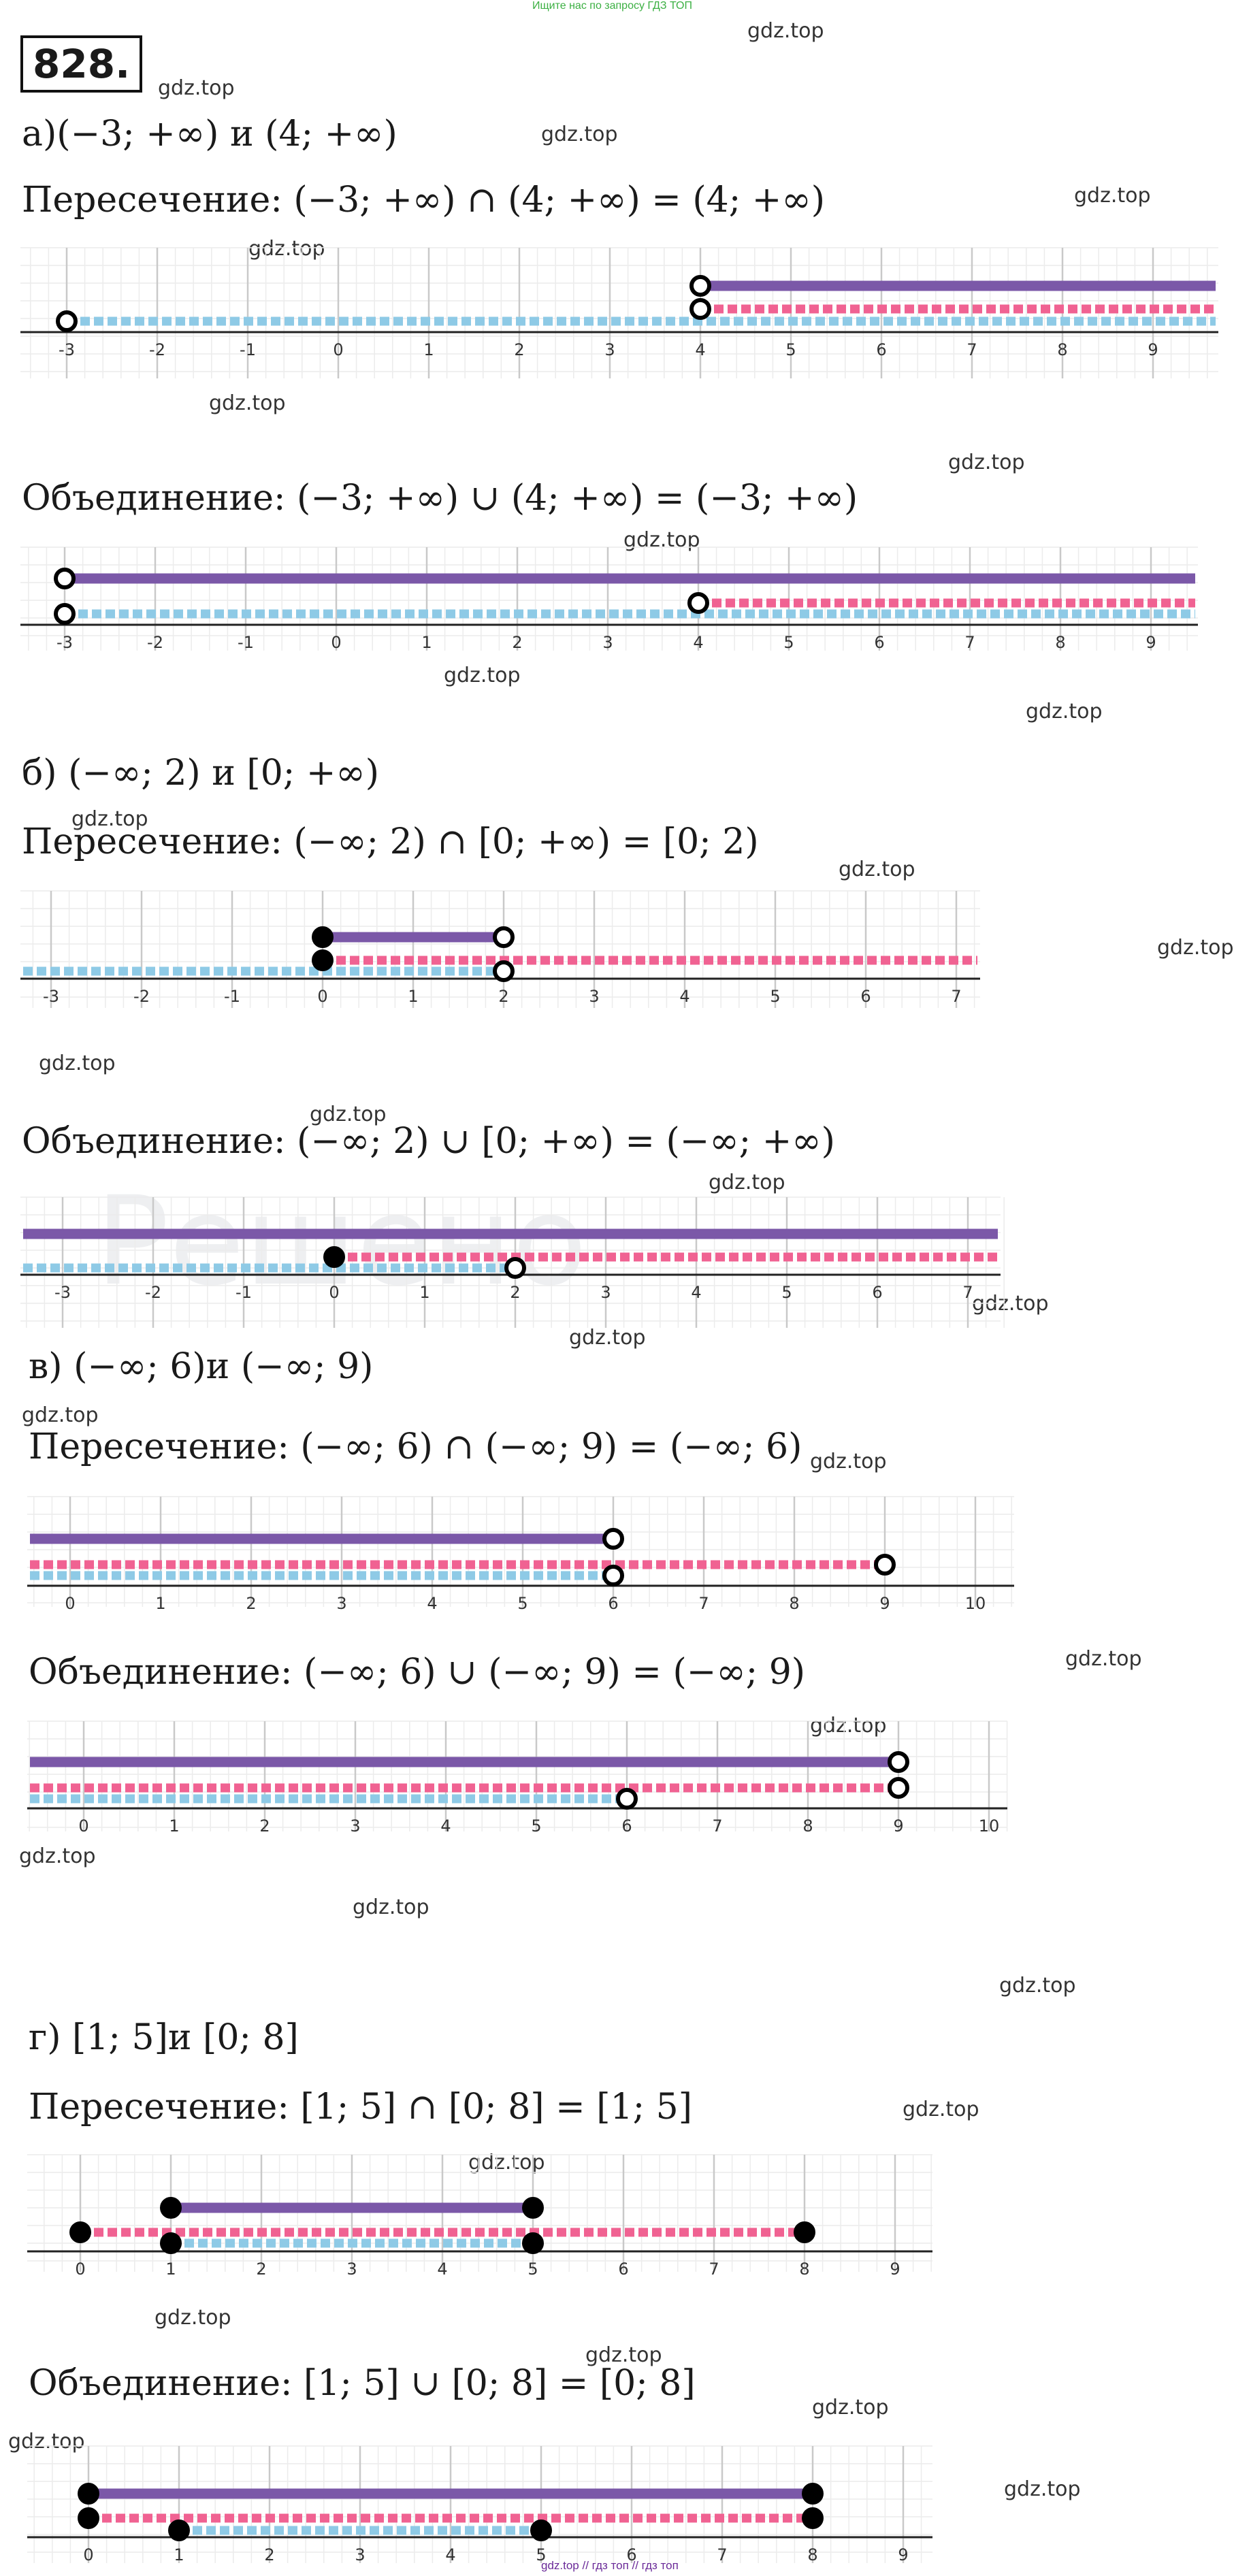 The width and height of the screenshot is (1234, 2576). I want to click on number-line-g-intersection: 0 1 2 3 4 5 6 7 8 9, so click(480, 2216).